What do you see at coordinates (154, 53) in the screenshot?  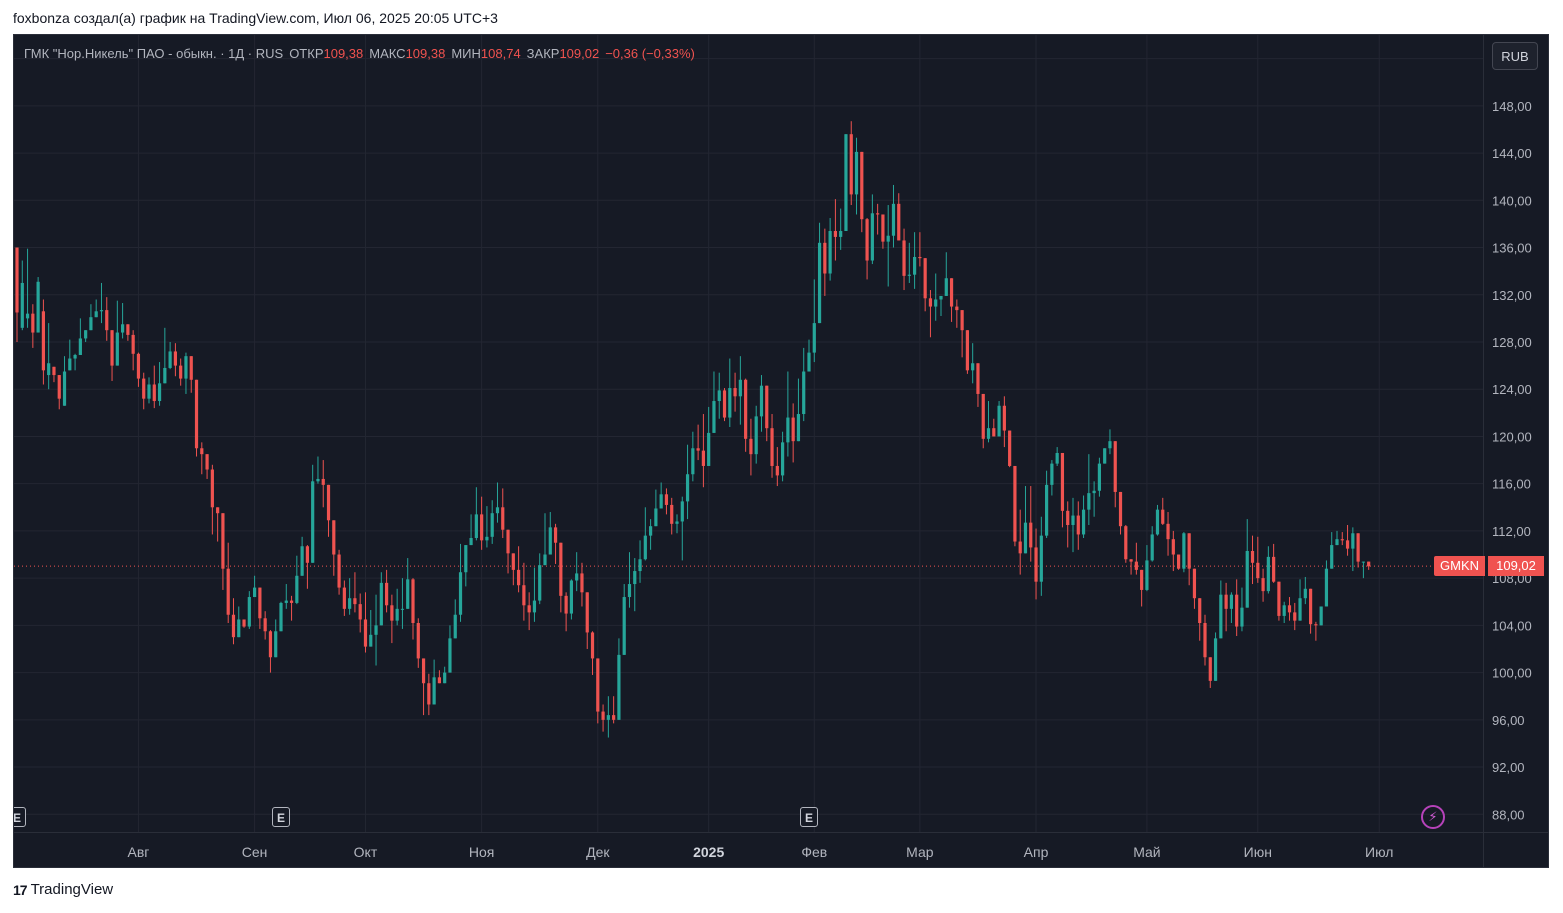 I see `symbol-description: ГМК "Нор.Никель" ПАО - обыкн. · 1Д · RUS` at bounding box center [154, 53].